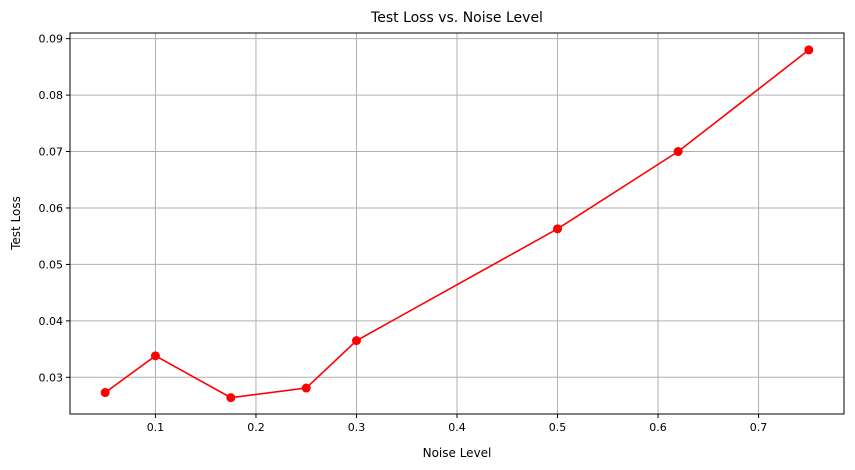 Image resolution: width=855 pixels, height=470 pixels. I want to click on x-tick-label: 0.3, so click(357, 427).